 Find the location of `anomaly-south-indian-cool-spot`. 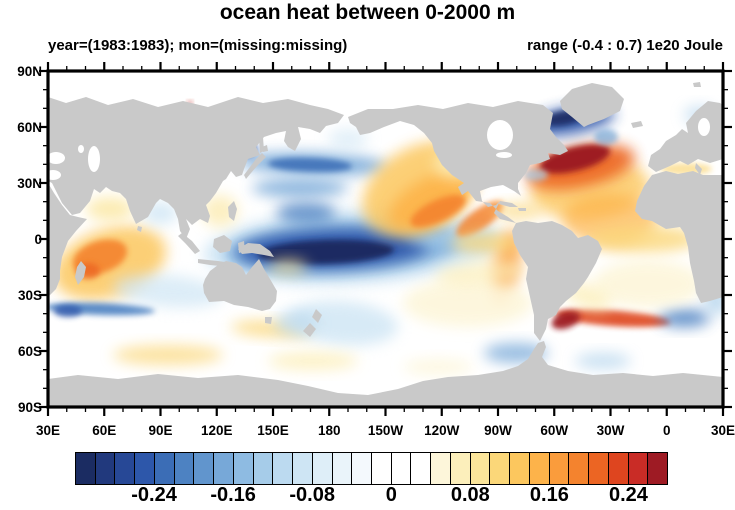

anomaly-south-indian-cool-spot is located at coordinates (68, 311).